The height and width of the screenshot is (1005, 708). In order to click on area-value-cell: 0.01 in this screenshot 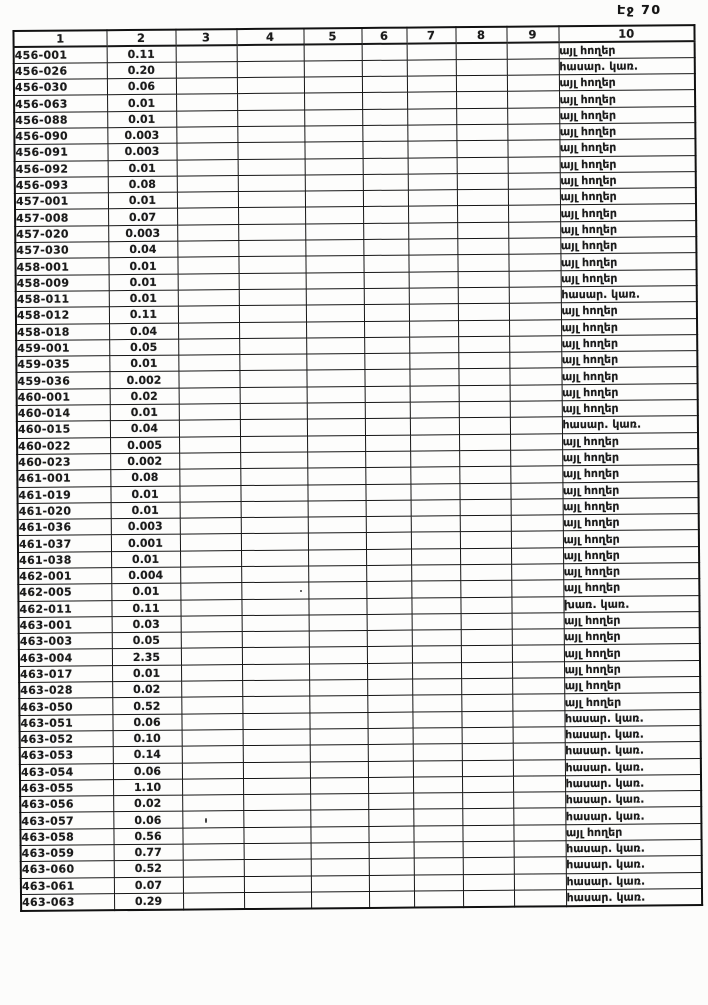, I will do `click(146, 559)`.